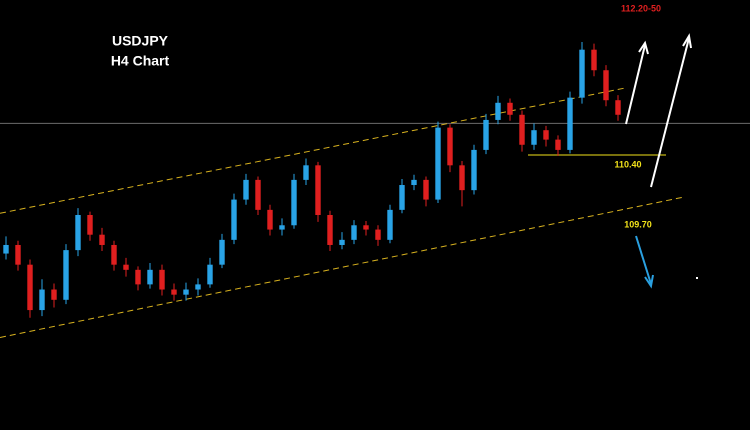 The width and height of the screenshot is (750, 430). Describe the element at coordinates (140, 41) in the screenshot. I see `chart-title: USDJPY` at that location.